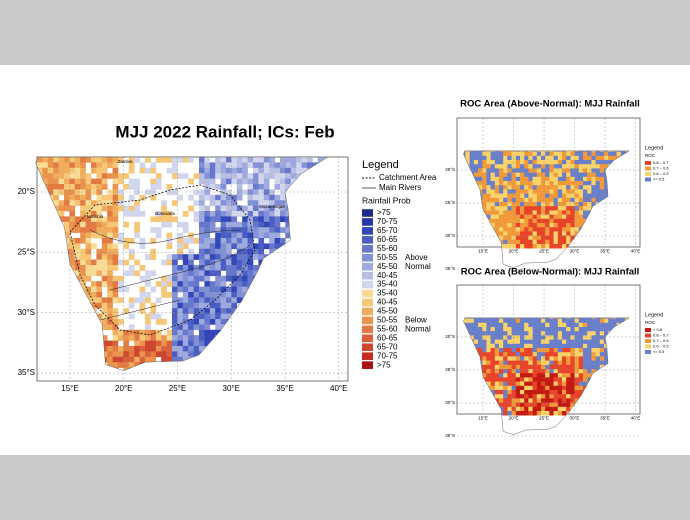 Image resolution: width=690 pixels, height=520 pixels. Describe the element at coordinates (387, 257) in the screenshot. I see `legend-label: 50-55` at that location.